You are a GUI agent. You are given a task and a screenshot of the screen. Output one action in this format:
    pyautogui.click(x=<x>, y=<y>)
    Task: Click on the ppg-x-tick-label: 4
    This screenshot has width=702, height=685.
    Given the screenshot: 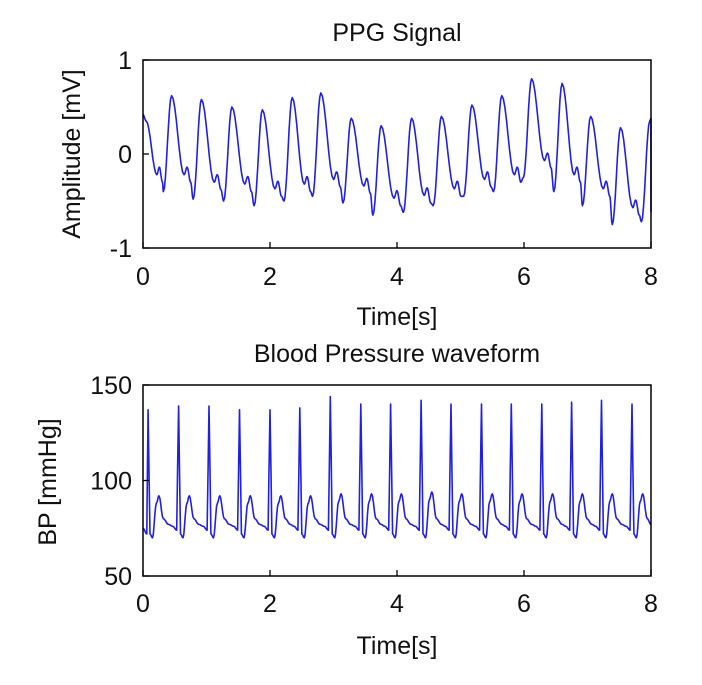 What is the action you would take?
    pyautogui.click(x=397, y=277)
    